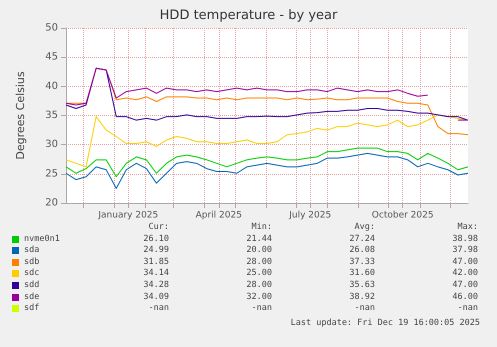 This screenshot has width=497, height=347. What do you see at coordinates (364, 228) in the screenshot?
I see `text: Avg:` at bounding box center [364, 228].